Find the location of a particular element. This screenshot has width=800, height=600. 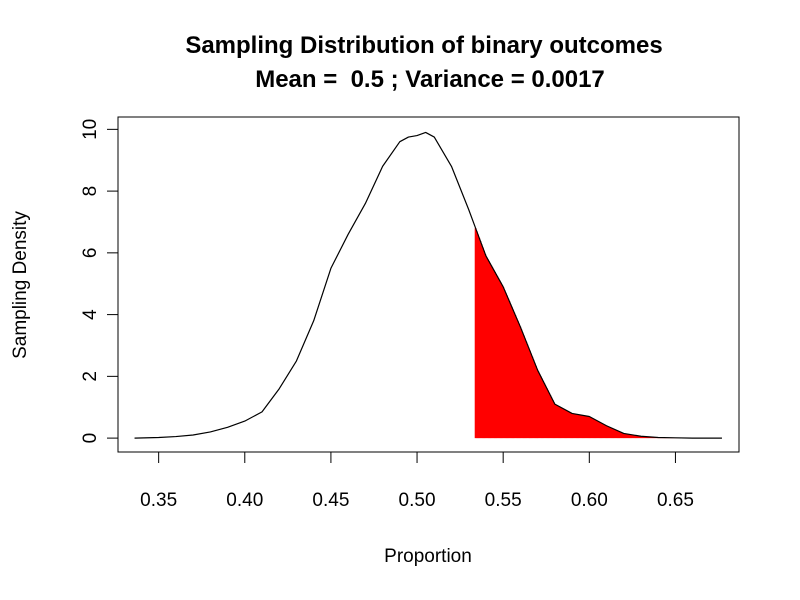

y-tick-label: 10 is located at coordinates (90, 129).